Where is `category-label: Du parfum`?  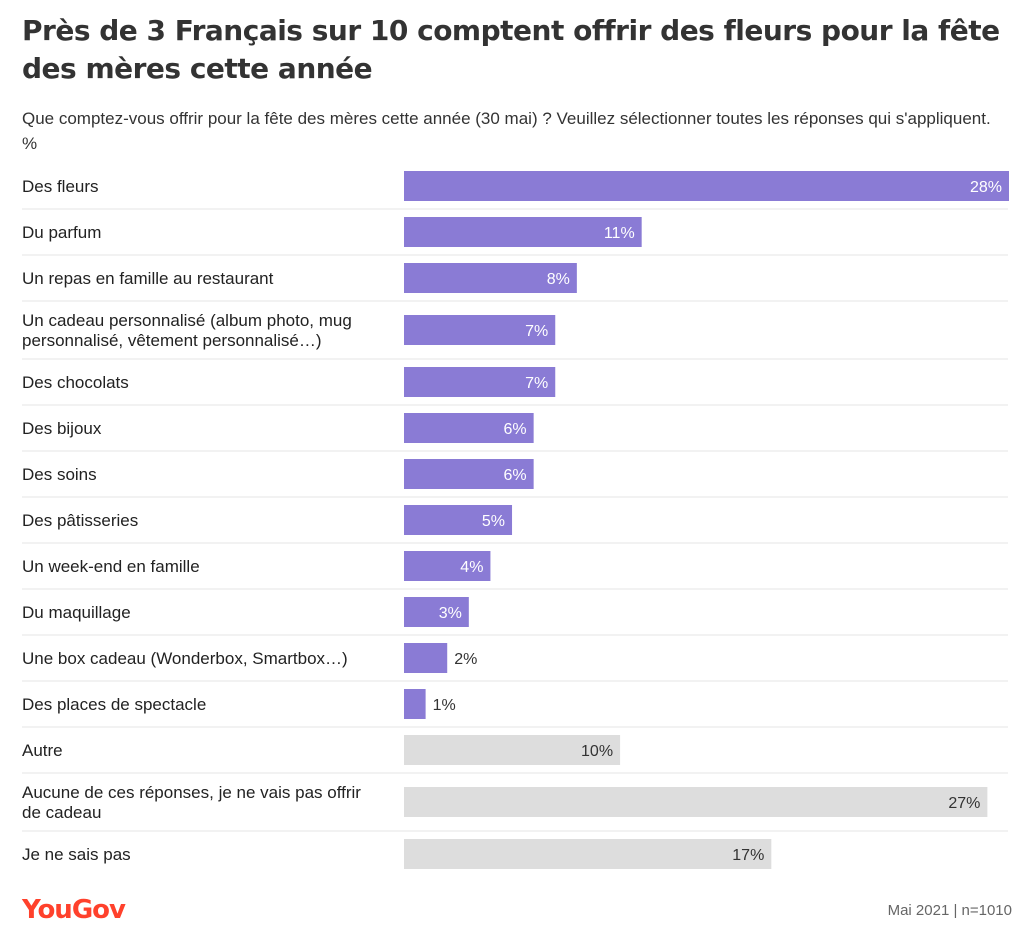
category-label: Du parfum is located at coordinates (61, 232).